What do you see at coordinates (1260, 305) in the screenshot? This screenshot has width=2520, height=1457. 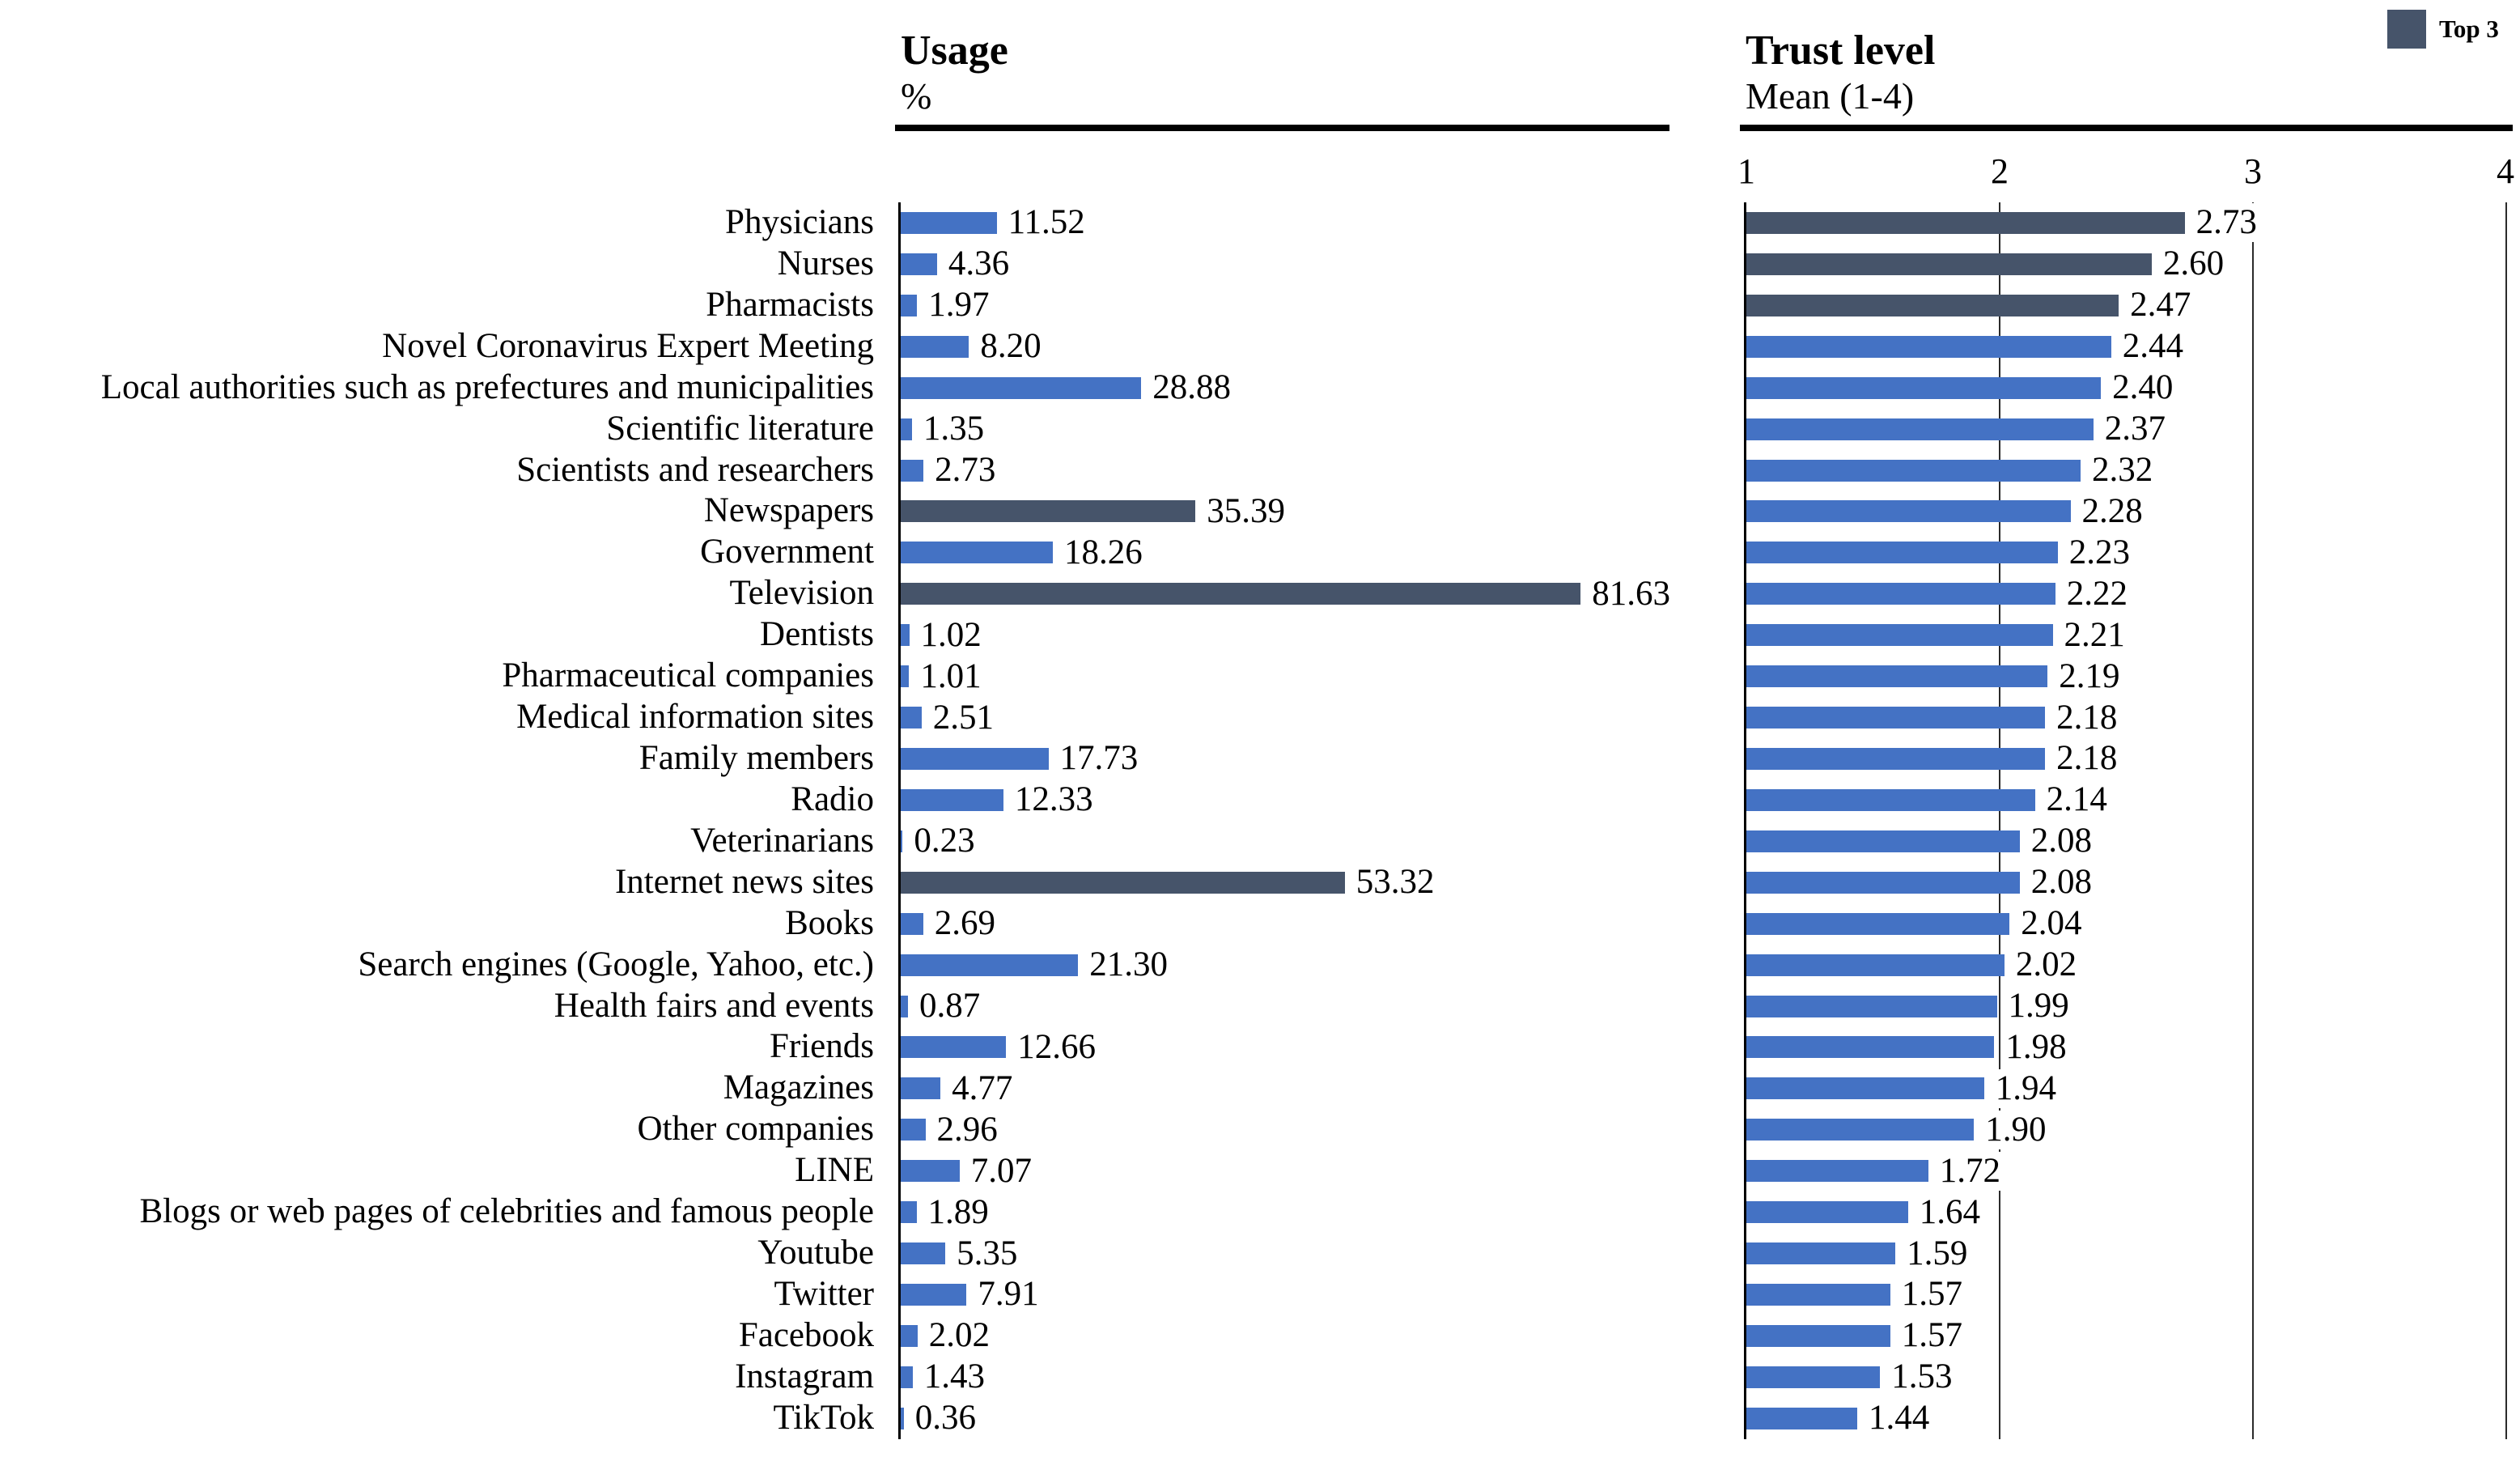 I see `chart-row: Pharmacists 1.97 2.47` at bounding box center [1260, 305].